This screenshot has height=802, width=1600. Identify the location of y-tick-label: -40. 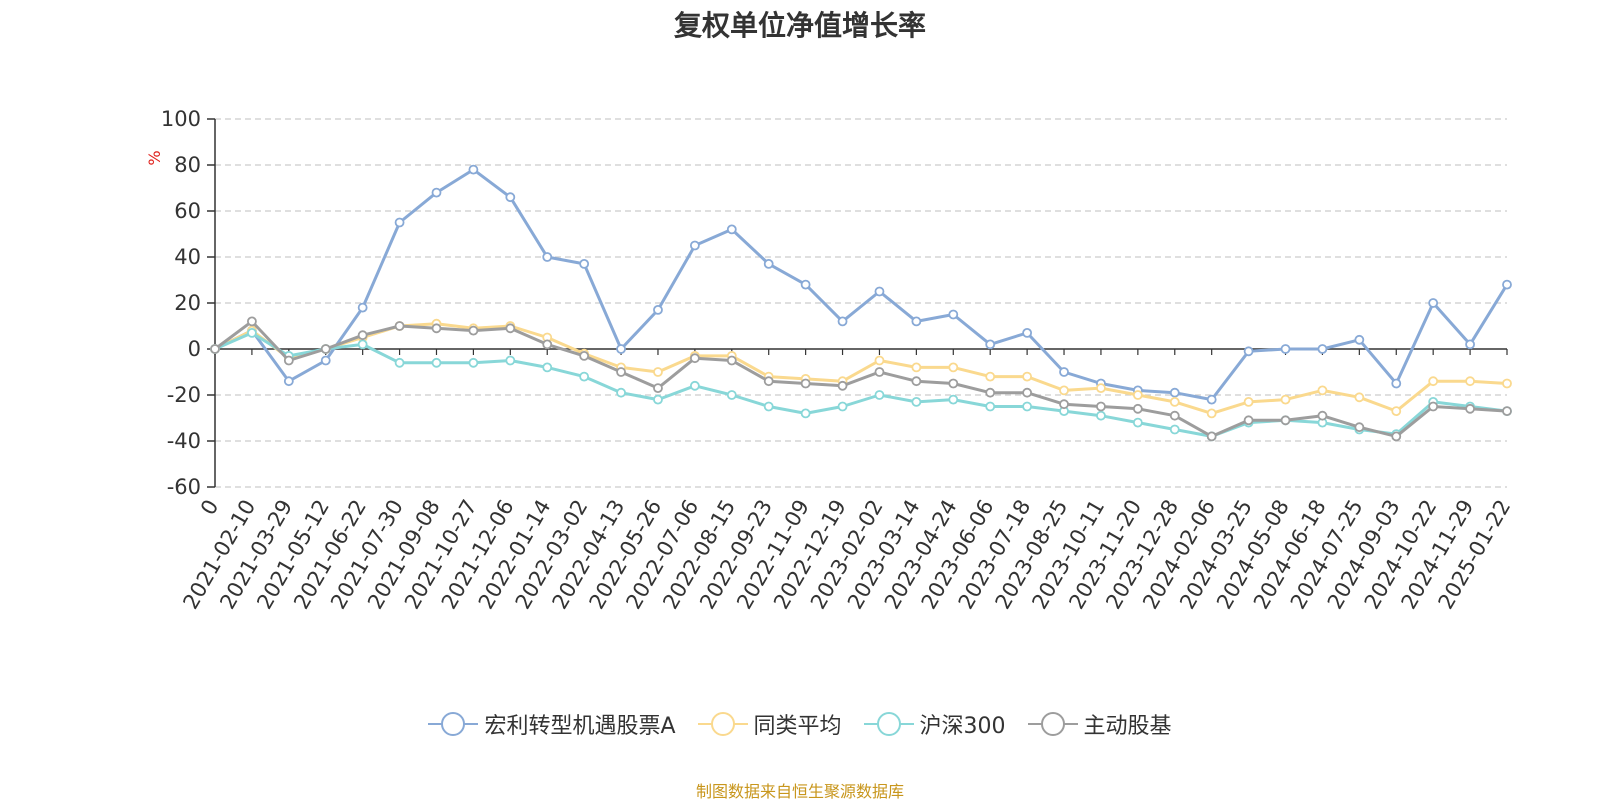
(184, 441).